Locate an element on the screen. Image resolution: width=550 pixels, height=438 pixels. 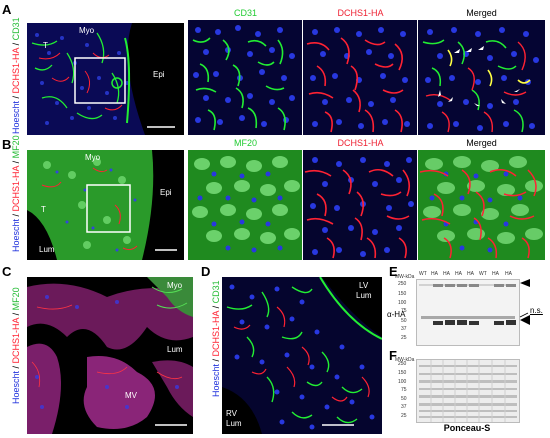
panel-letter-f: F is located at coordinates (393, 355).